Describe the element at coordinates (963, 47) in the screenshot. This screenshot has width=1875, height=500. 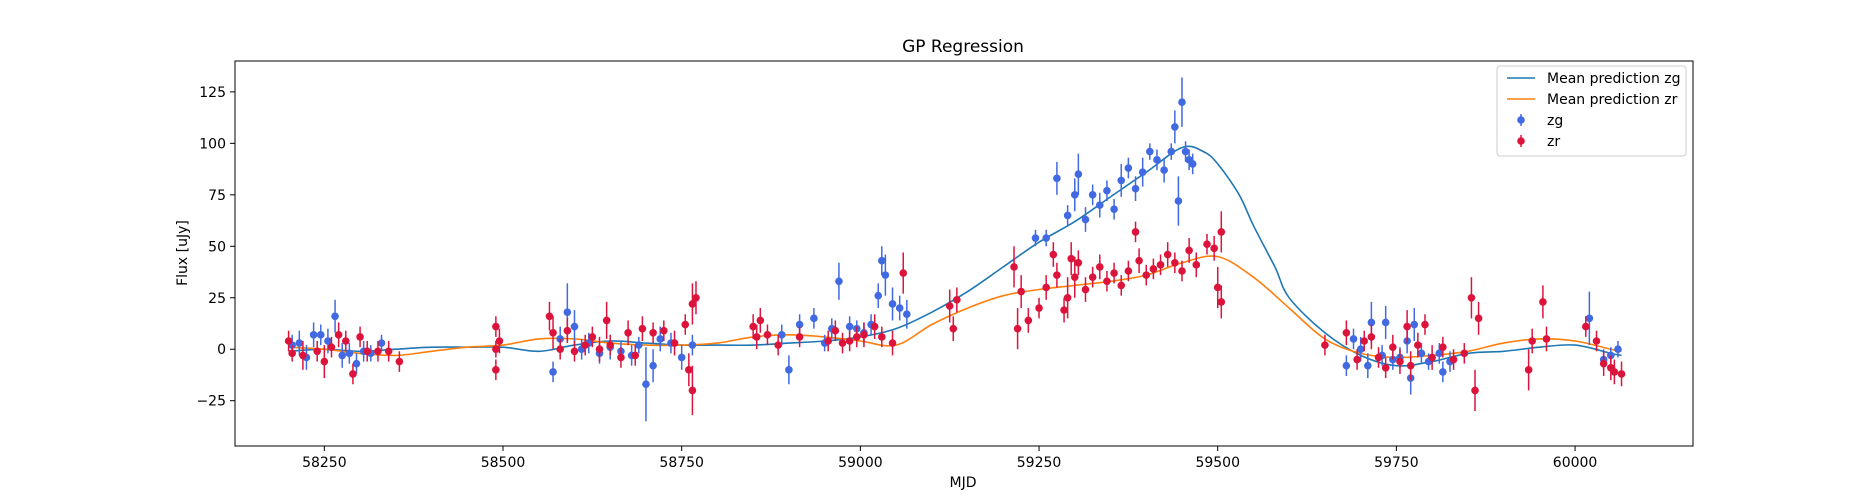
I see `chart-title: GP Regression` at that location.